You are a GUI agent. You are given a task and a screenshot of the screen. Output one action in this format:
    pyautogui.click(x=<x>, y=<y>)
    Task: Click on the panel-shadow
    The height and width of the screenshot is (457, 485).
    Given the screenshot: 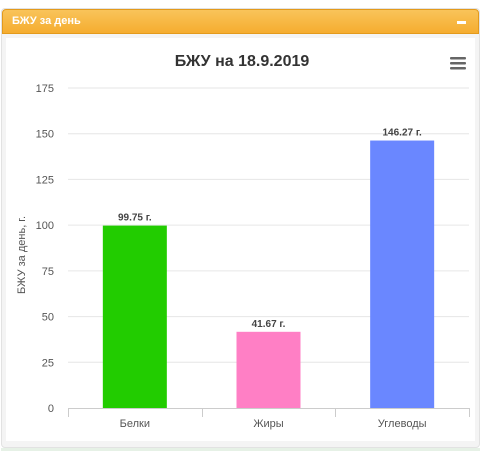 What is the action you would take?
    pyautogui.click(x=240, y=449)
    